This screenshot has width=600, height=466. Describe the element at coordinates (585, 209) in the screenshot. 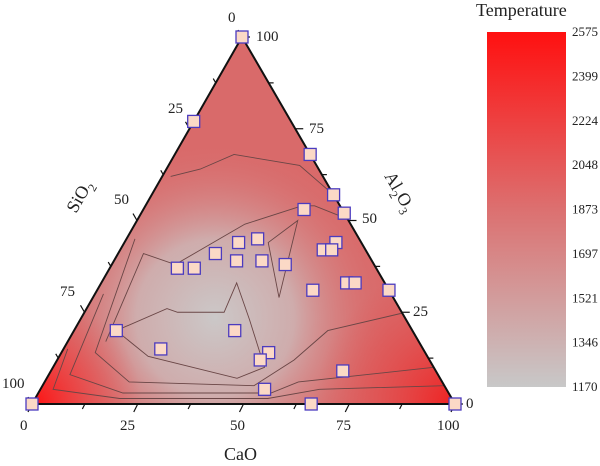

I see `colorbar-tick-label: 1873` at that location.